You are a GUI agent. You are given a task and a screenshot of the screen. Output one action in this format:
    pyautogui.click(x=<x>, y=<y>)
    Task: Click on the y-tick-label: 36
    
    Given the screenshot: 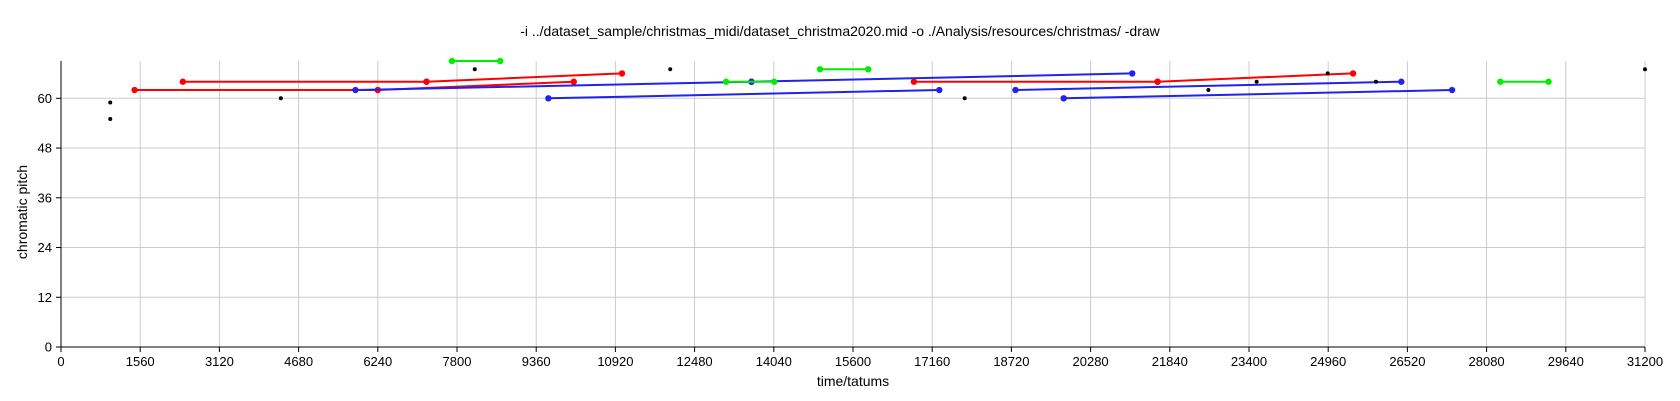 What is the action you would take?
    pyautogui.click(x=45, y=197)
    